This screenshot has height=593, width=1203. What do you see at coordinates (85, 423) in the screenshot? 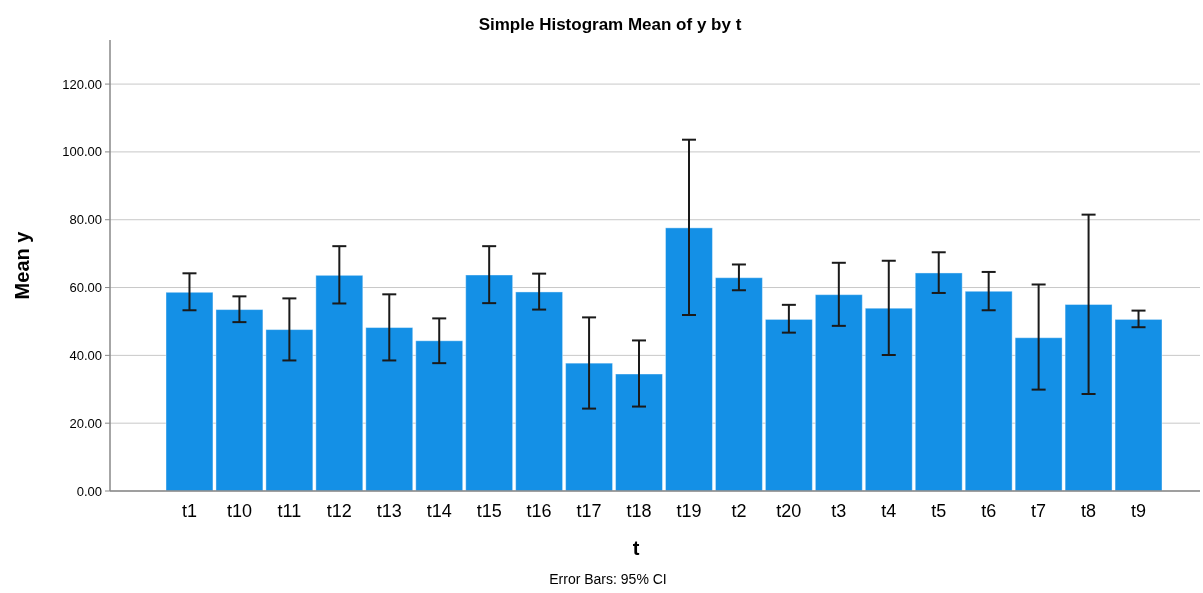
I see `y-tick-label: 20.00` at bounding box center [85, 423].